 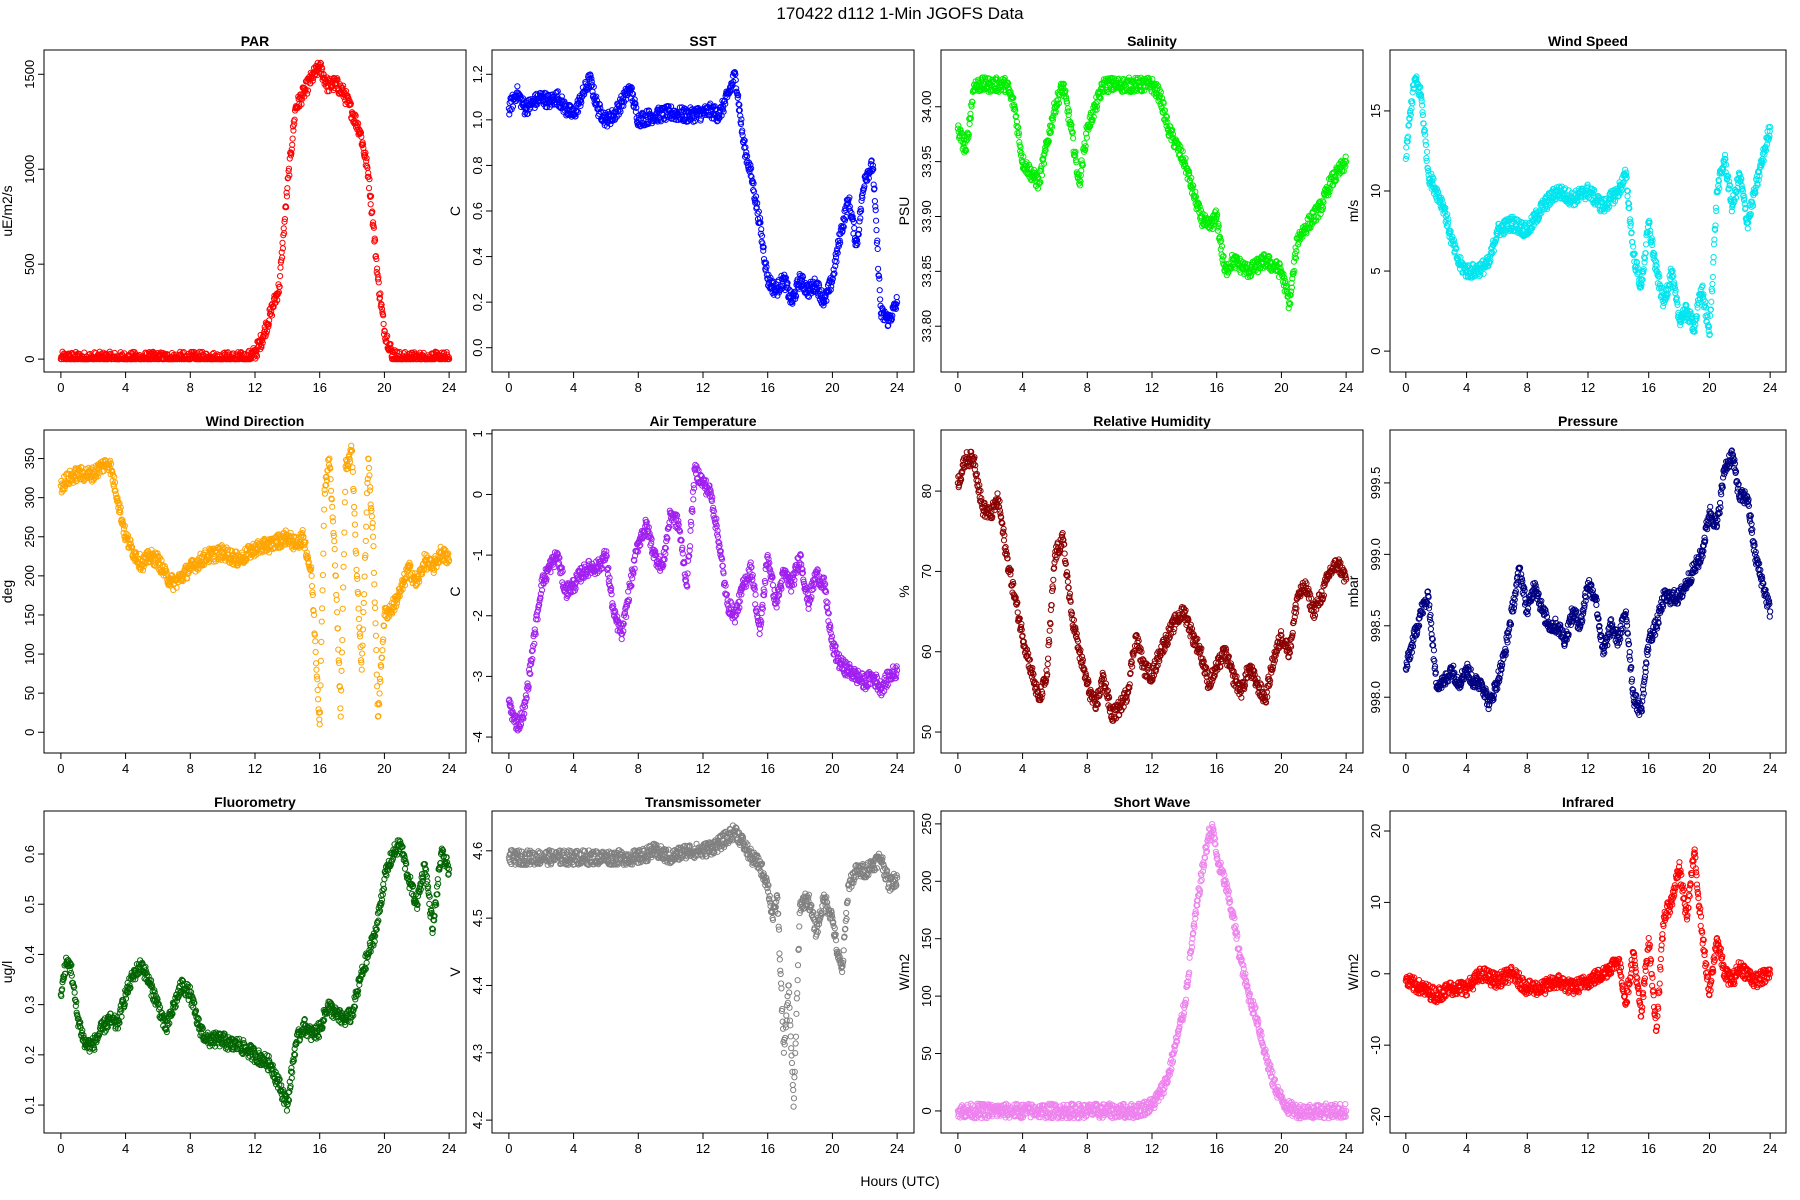 What do you see at coordinates (904, 211) in the screenshot?
I see `y-axis-label: PSU` at bounding box center [904, 211].